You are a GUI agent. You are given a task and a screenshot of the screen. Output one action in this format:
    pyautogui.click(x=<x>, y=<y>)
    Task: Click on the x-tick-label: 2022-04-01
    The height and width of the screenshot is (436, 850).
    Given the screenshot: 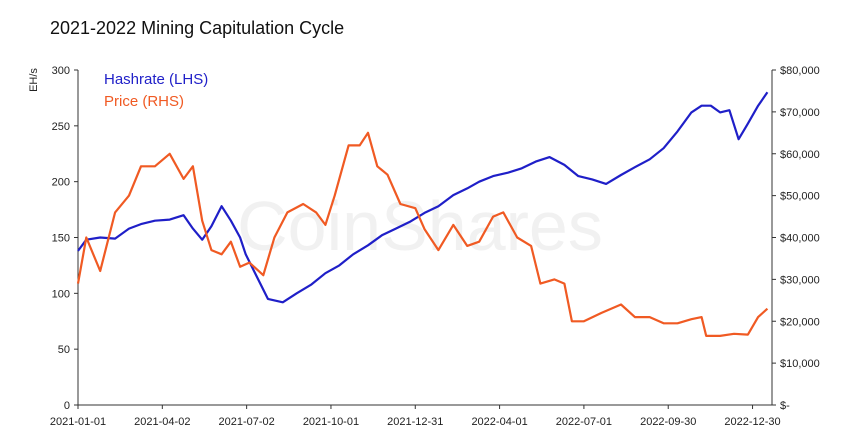 What is the action you would take?
    pyautogui.click(x=499, y=422)
    